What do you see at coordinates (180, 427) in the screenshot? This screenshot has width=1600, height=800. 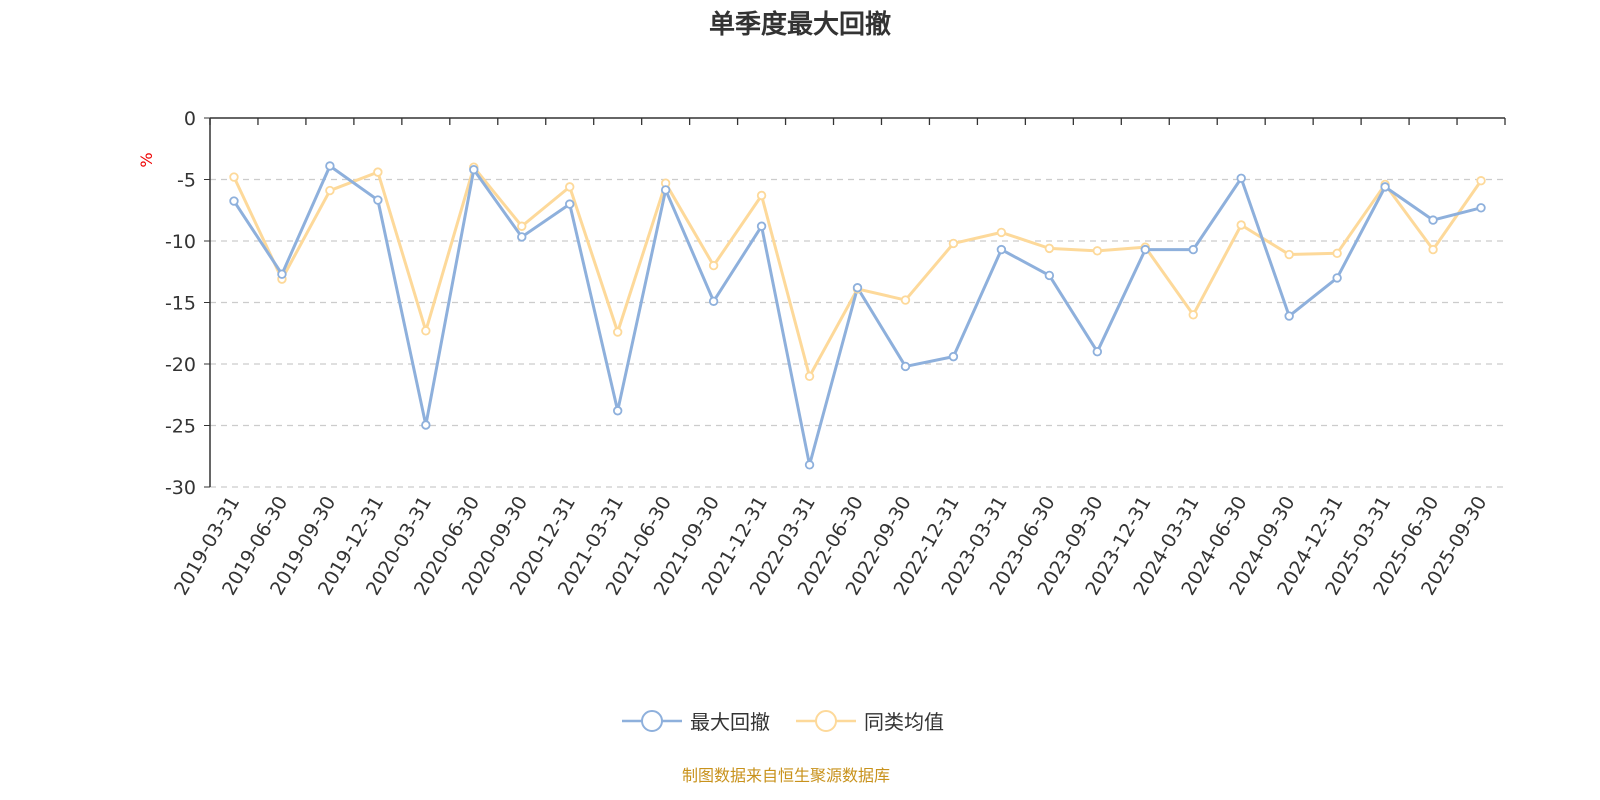 I see `y-tick-label: -25` at bounding box center [180, 427].